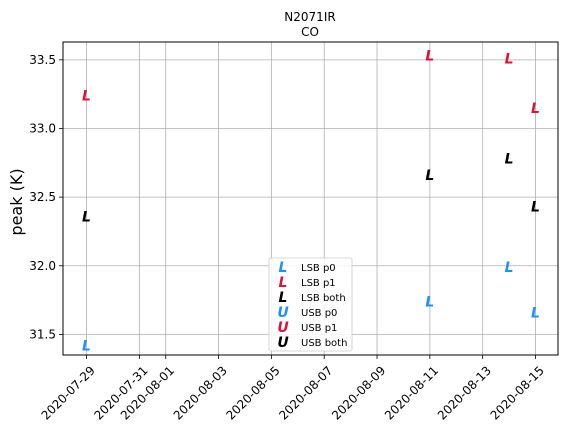  I want to click on legend-label: USB p0, so click(319, 313).